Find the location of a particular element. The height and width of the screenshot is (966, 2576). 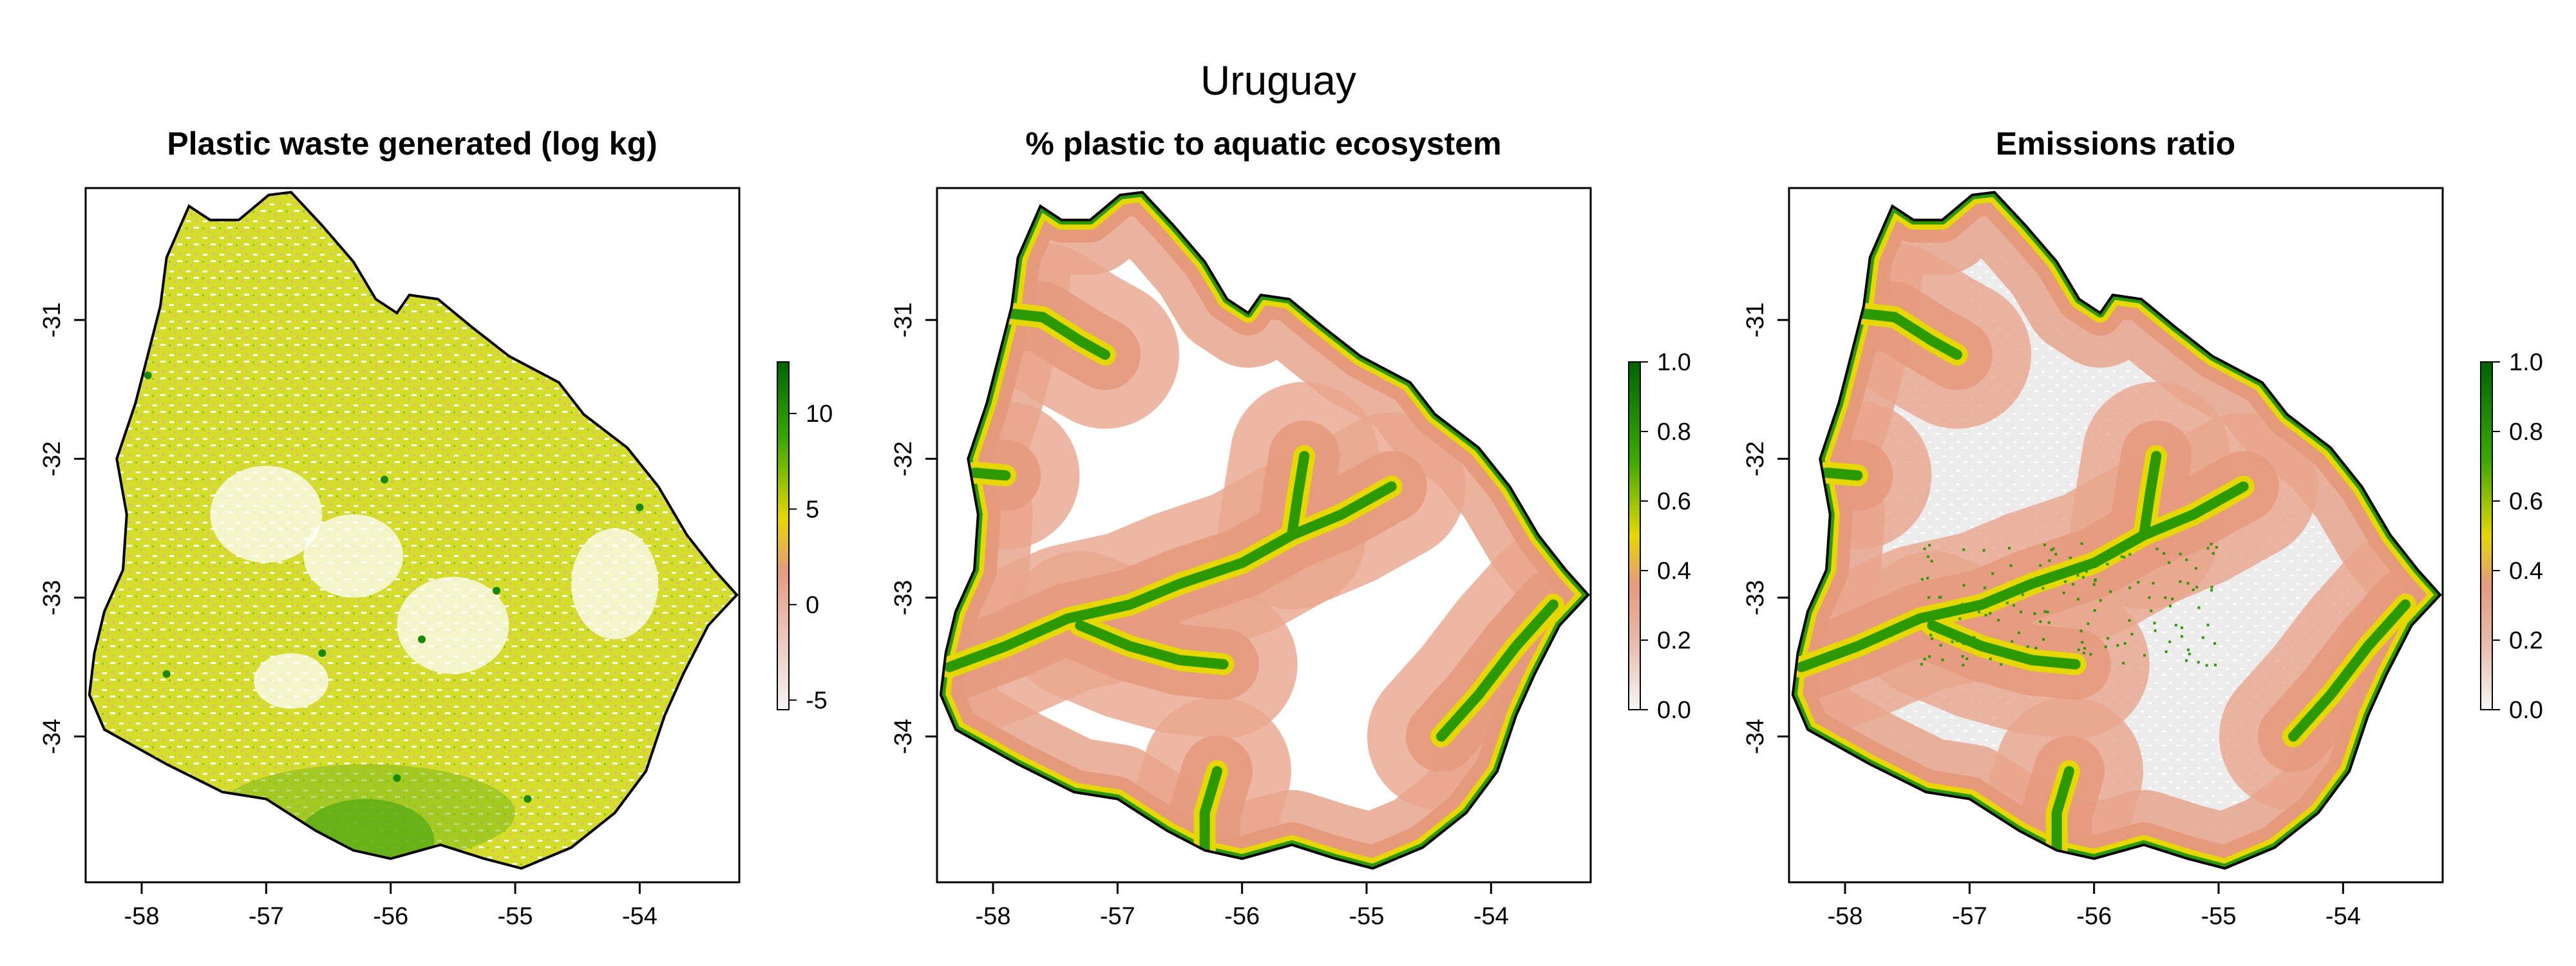

colorbar-tick-label: -5 is located at coordinates (817, 700).